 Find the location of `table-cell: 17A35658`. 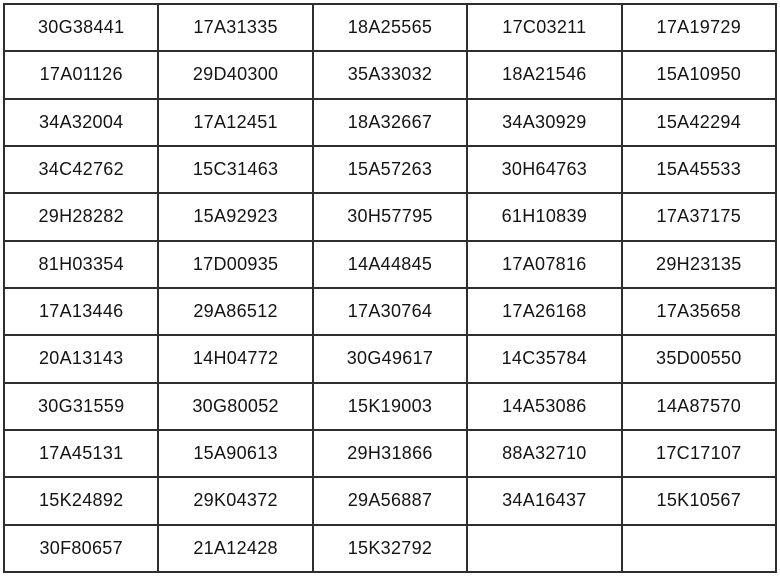

table-cell: 17A35658 is located at coordinates (699, 311).